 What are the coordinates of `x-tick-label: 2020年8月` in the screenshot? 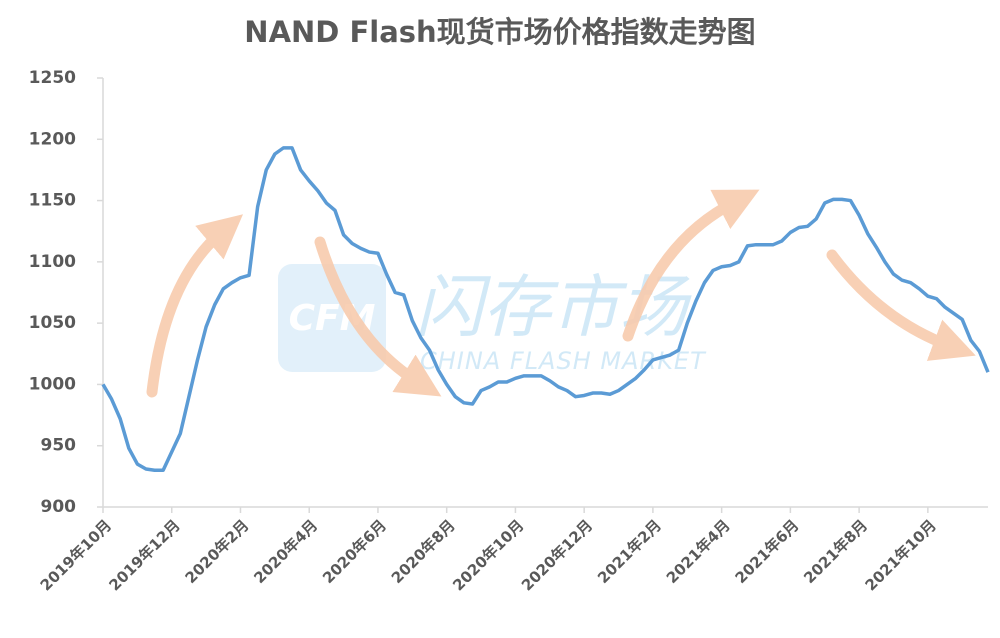 It's located at (423, 551).